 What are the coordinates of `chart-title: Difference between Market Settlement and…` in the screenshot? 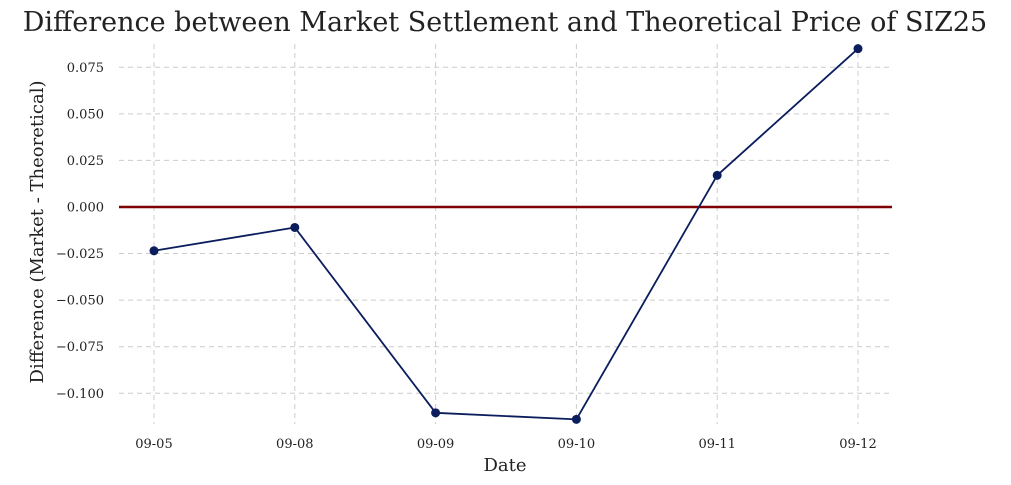 It's located at (505, 22).